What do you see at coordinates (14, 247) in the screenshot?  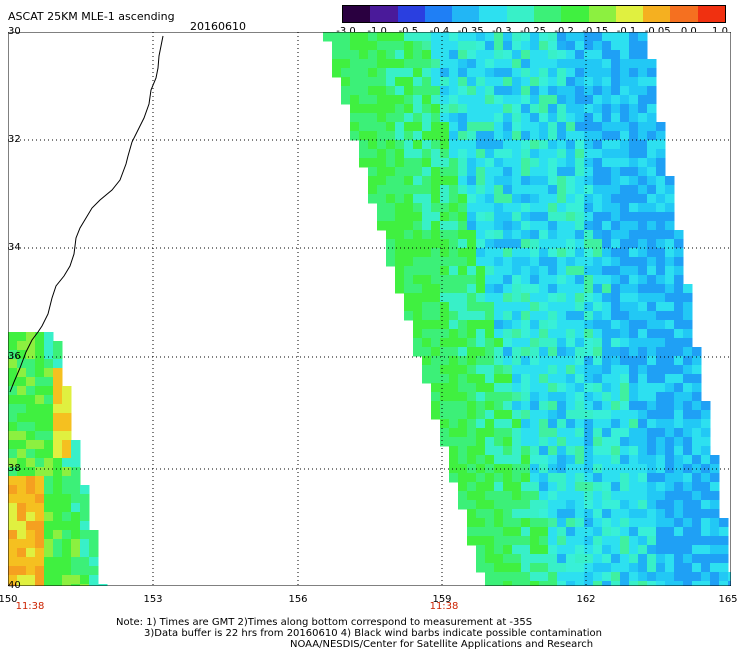 I see `lat-label-34: 34` at bounding box center [14, 247].